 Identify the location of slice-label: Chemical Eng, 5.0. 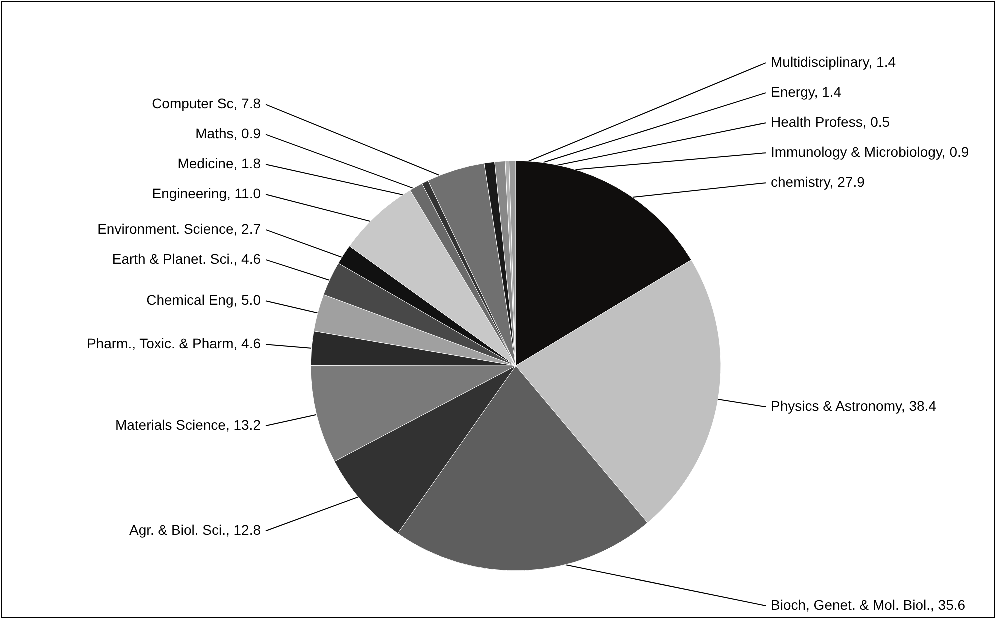
(204, 300).